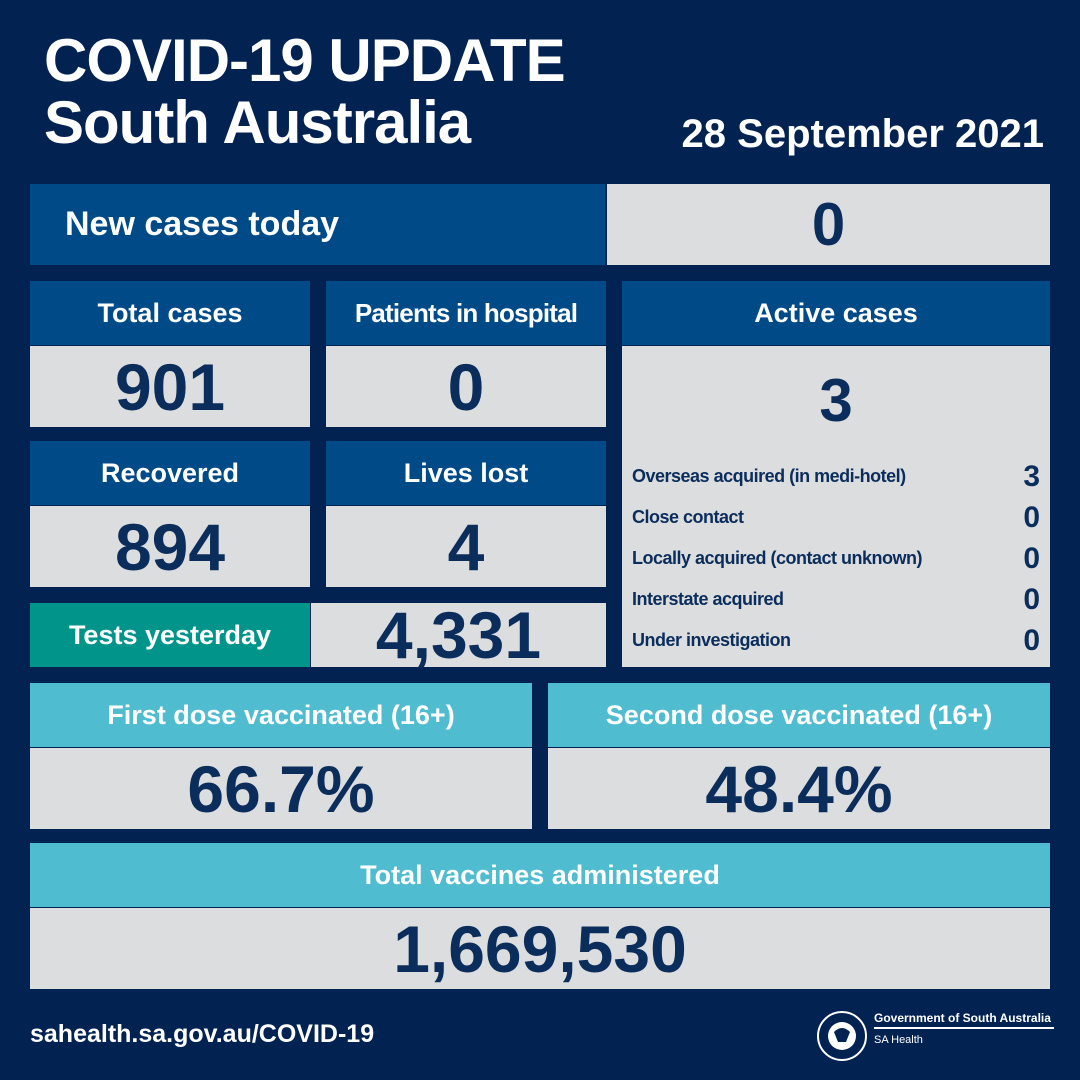 This screenshot has height=1080, width=1080. I want to click on total-cases-label: Total cases, so click(170, 313).